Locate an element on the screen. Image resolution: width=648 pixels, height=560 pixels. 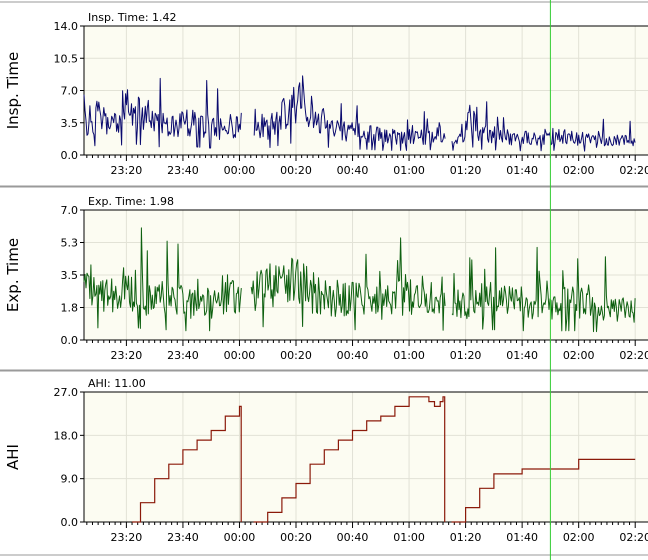
y-axis-label: AHI is located at coordinates (13, 457).